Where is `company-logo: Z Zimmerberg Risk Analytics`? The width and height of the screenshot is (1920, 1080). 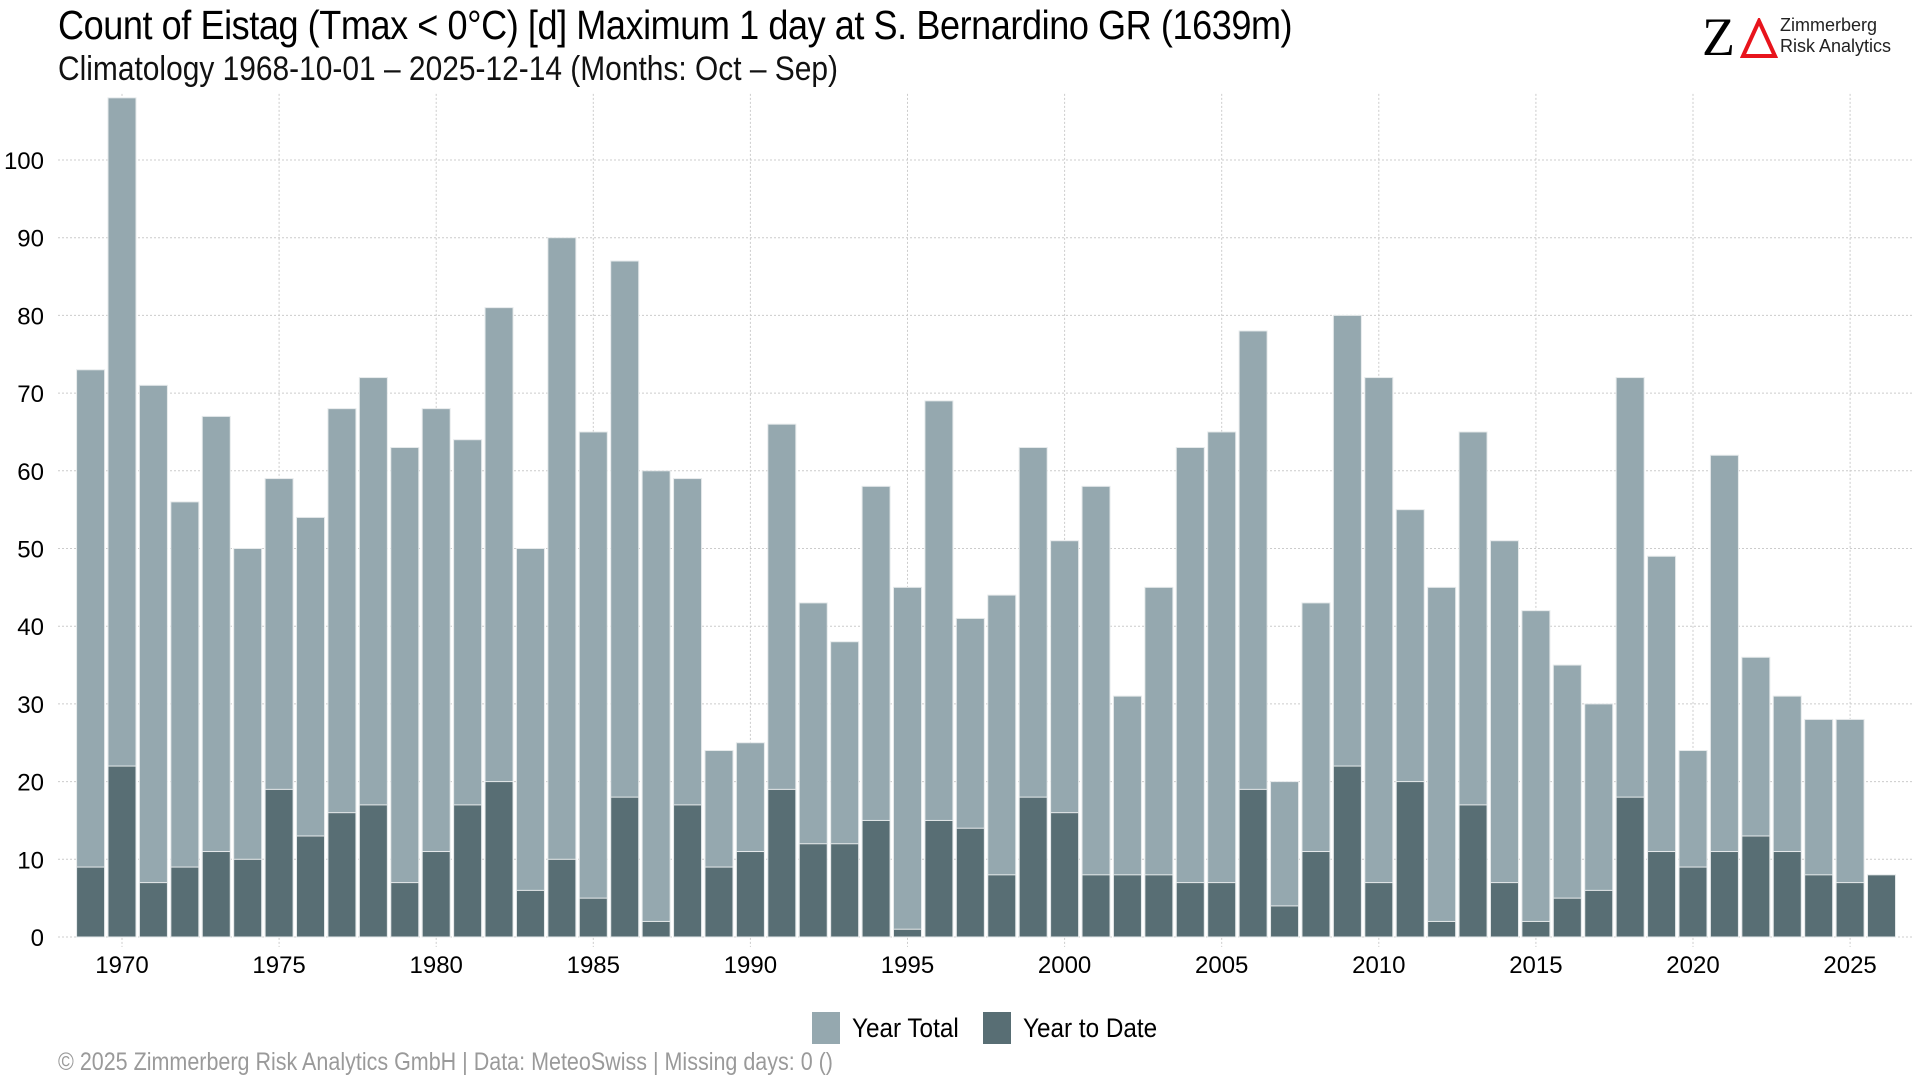
company-logo: Z Zimmerberg Risk Analytics is located at coordinates (1805, 37).